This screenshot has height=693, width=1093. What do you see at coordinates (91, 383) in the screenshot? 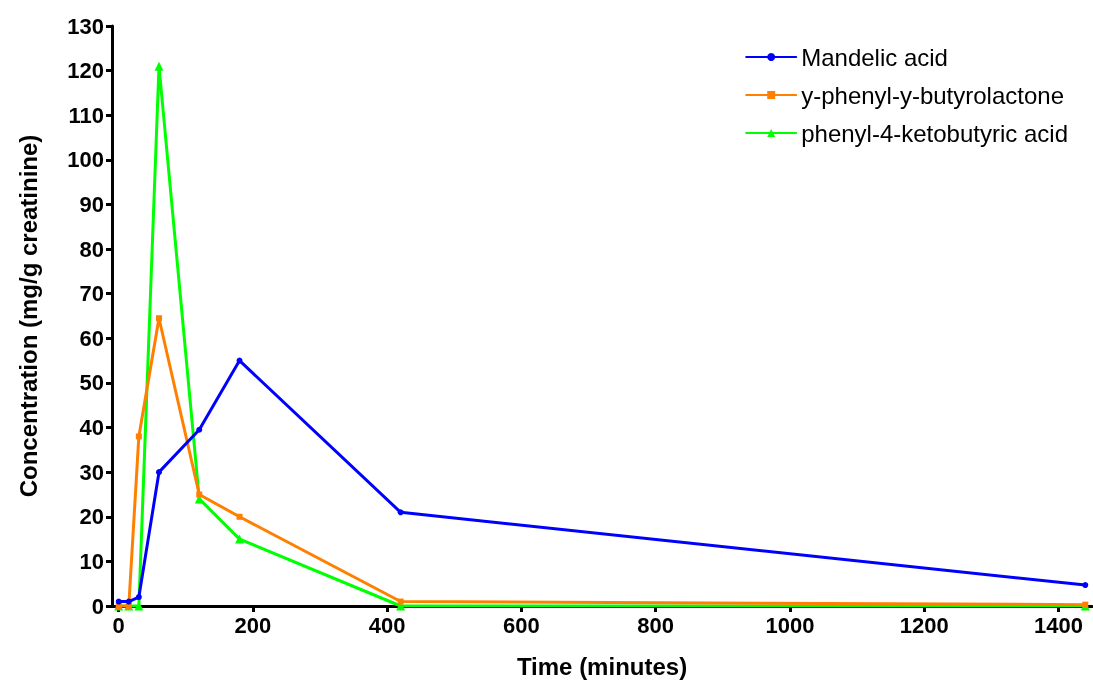
I see `y-tick-label: 50` at bounding box center [91, 383].